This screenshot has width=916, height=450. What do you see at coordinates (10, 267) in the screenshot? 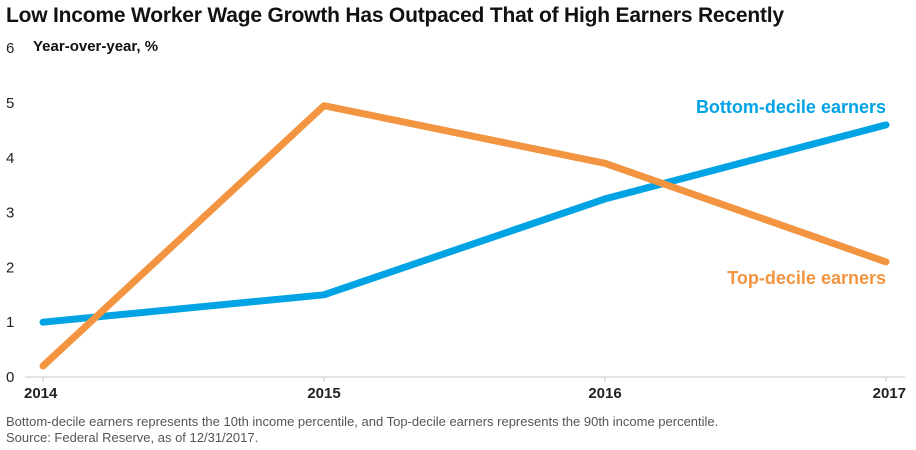
I see `y-tick-label: 2` at bounding box center [10, 267].